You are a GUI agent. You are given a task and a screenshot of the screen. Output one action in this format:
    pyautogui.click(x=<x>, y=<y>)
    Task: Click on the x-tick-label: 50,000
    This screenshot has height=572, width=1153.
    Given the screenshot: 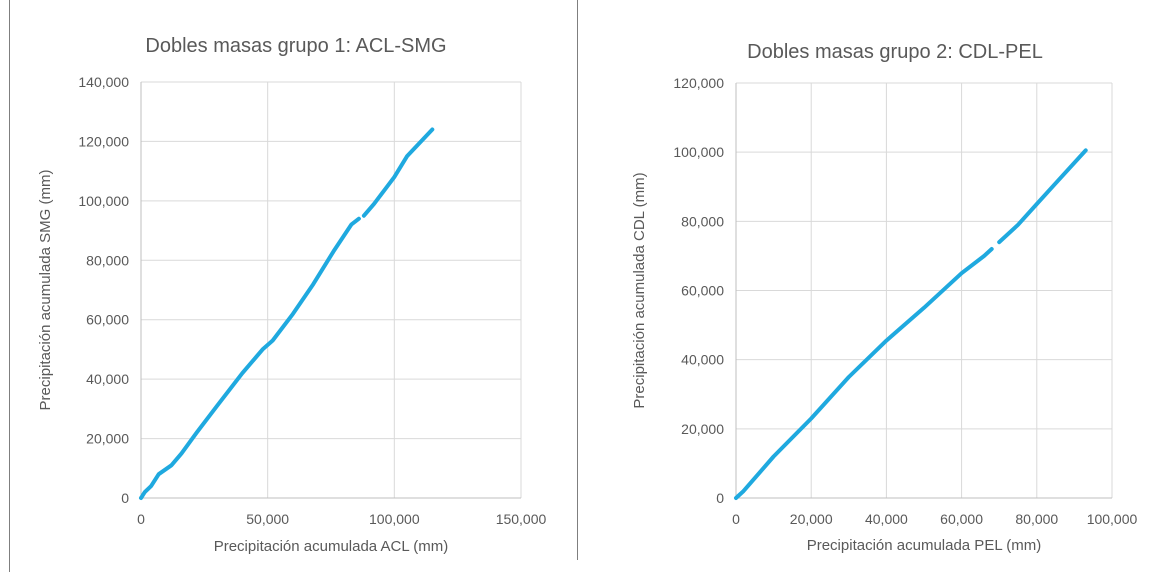 What is the action you would take?
    pyautogui.click(x=267, y=519)
    